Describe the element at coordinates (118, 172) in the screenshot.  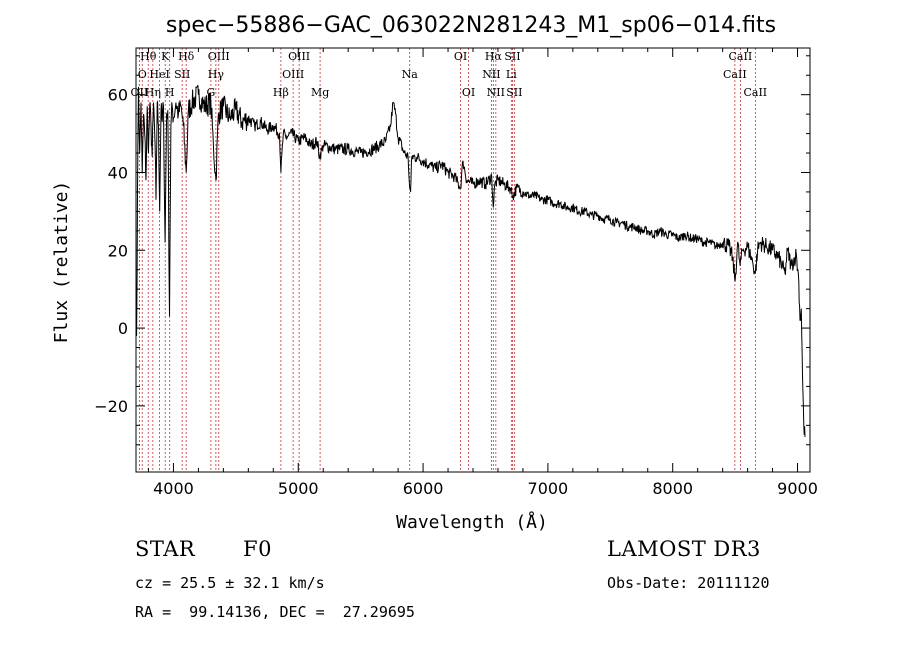
I see `y-tick-label: 40` at that location.